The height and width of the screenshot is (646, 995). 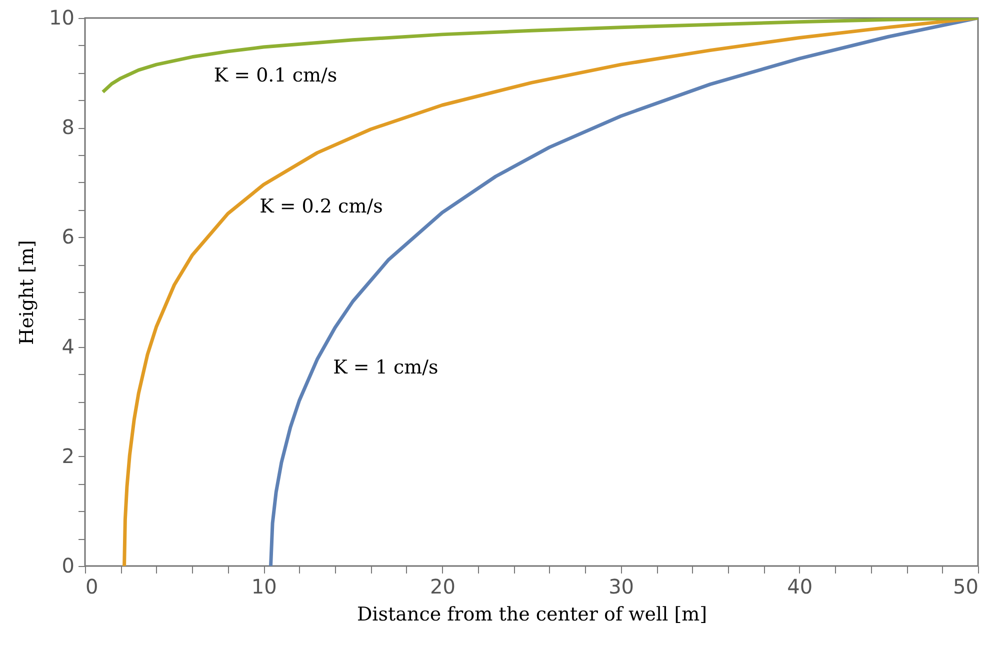 What do you see at coordinates (68, 456) in the screenshot?
I see `y-tick-label: 2` at bounding box center [68, 456].